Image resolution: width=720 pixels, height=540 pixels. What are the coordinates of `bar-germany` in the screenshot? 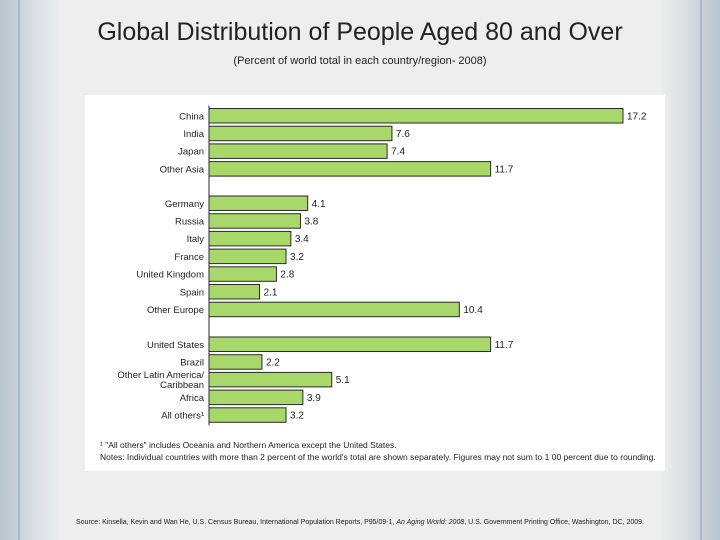 It's located at (258, 203).